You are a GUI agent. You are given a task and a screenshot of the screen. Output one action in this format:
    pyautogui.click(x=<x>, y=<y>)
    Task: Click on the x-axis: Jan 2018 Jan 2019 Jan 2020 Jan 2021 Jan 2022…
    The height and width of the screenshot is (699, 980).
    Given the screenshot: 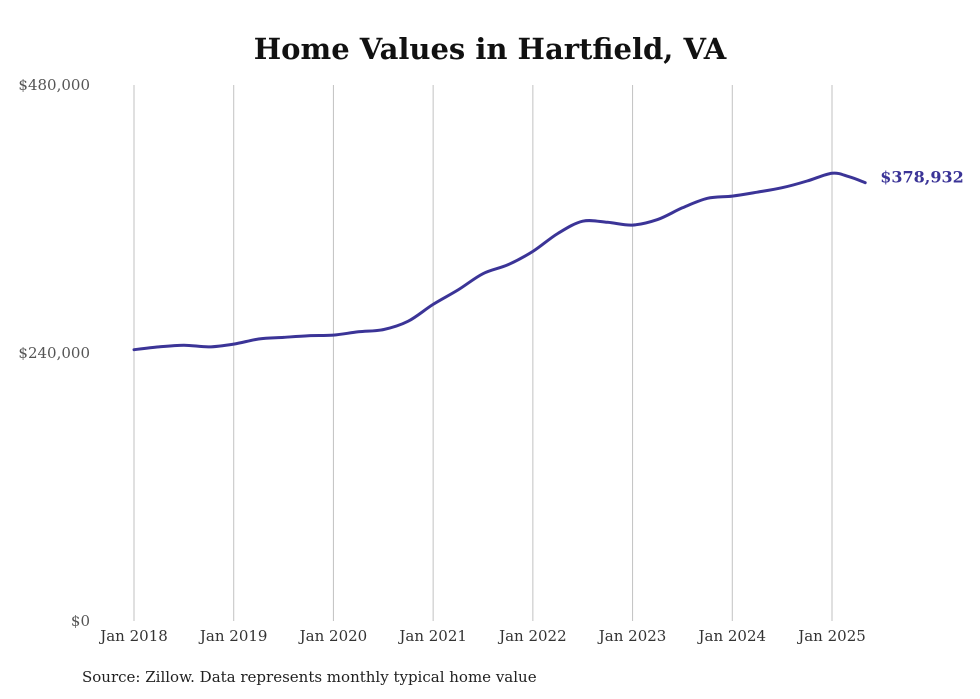 What is the action you would take?
    pyautogui.click(x=482, y=636)
    